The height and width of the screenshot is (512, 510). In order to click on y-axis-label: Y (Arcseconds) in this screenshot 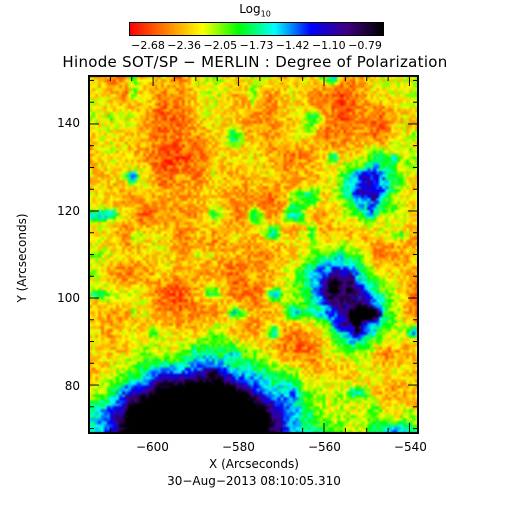, I will do `click(22, 258)`.